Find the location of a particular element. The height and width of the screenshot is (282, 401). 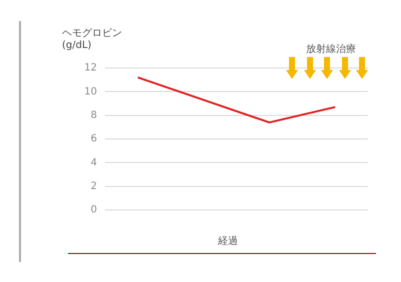

y-tick-label: 10 is located at coordinates (90, 92).